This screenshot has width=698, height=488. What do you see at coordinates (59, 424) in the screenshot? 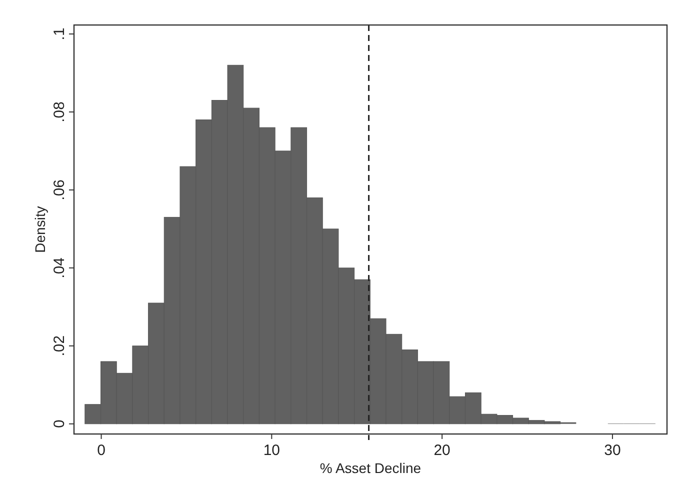
I see `y-tick-label: 0` at bounding box center [59, 424].